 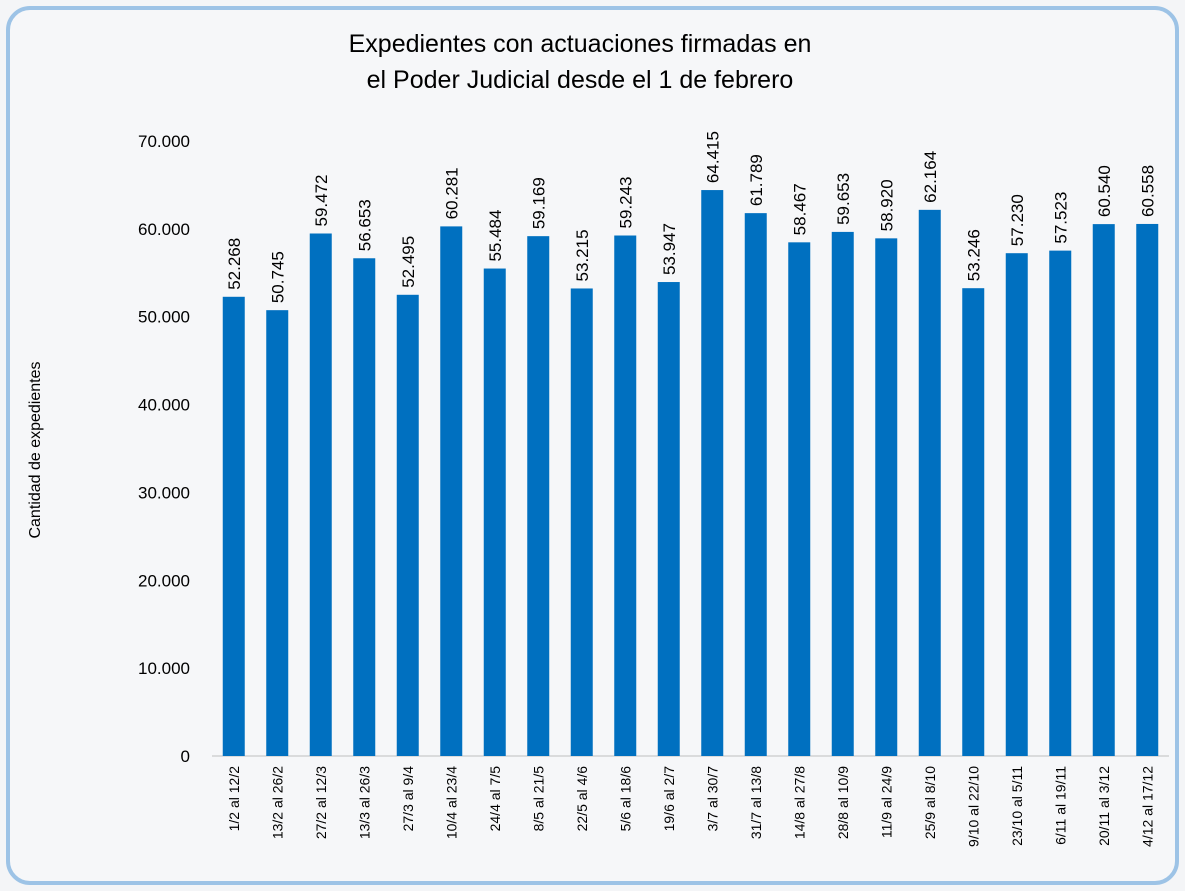 What do you see at coordinates (408, 799) in the screenshot?
I see `x-tick-label: 27/3 al 9/4` at bounding box center [408, 799].